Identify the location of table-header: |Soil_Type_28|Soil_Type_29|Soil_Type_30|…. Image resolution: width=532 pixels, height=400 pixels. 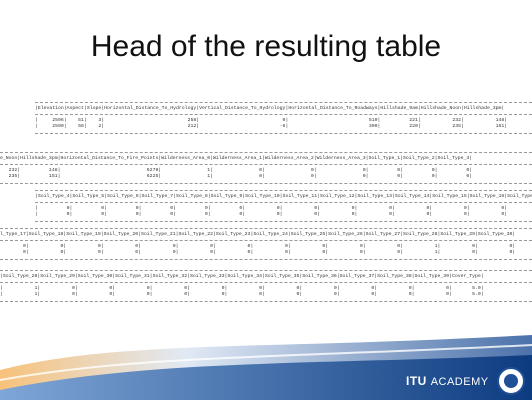
(242, 276).